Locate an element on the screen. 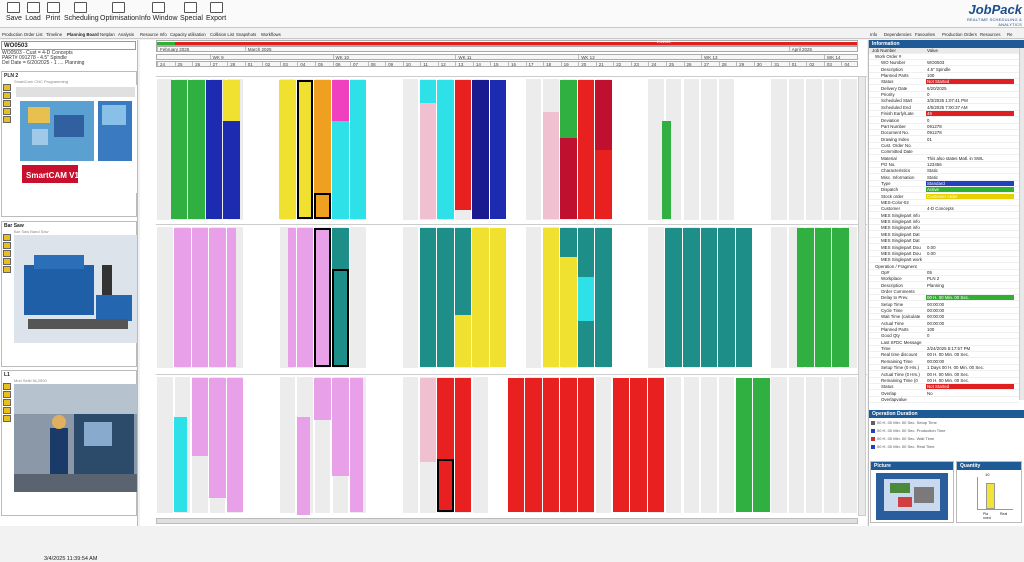 The image size is (1024, 562). toolbar-button-special: Special is located at coordinates (191, 14).